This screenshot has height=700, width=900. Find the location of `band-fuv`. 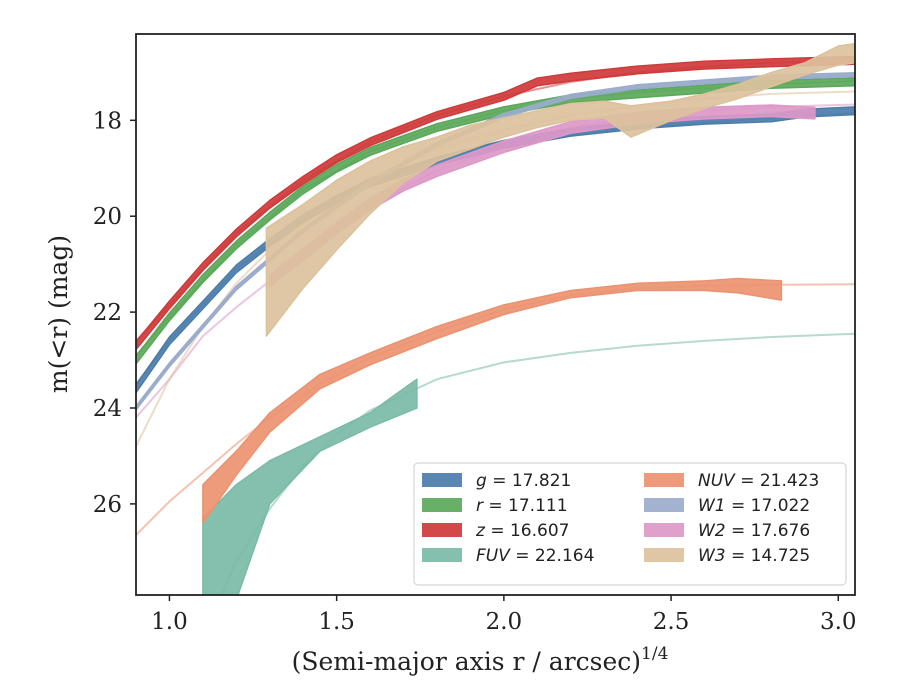

band-fuv is located at coordinates (310, 486).